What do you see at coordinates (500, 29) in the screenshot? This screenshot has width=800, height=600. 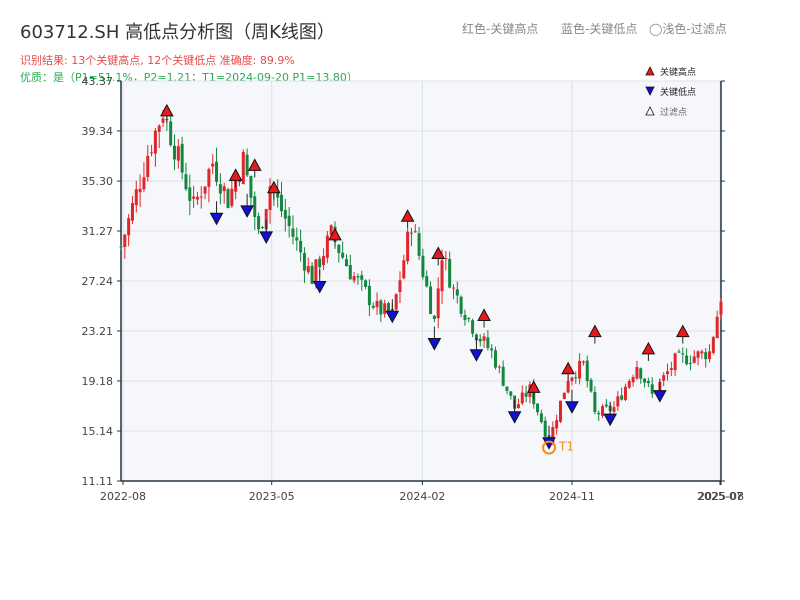 I see `header-legend-red: 红色-关键高点` at bounding box center [500, 29].